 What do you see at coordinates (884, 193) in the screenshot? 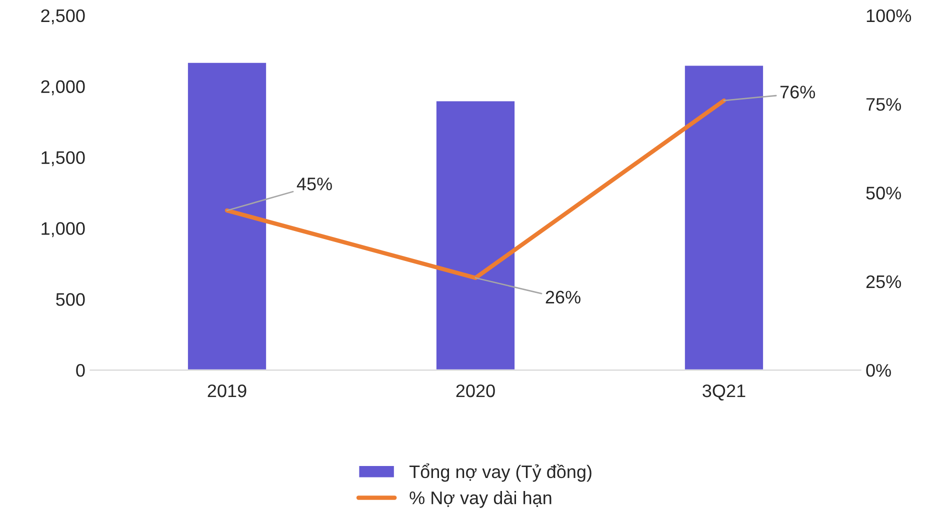
I see `y2-tick-label: 50%` at bounding box center [884, 193].